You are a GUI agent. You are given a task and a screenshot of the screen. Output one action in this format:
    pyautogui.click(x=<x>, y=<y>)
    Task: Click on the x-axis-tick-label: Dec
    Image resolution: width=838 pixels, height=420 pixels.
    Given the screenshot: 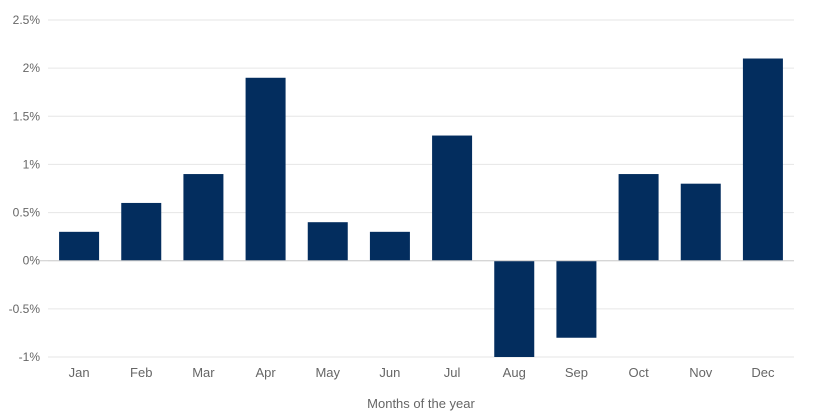 What is the action you would take?
    pyautogui.click(x=763, y=372)
    